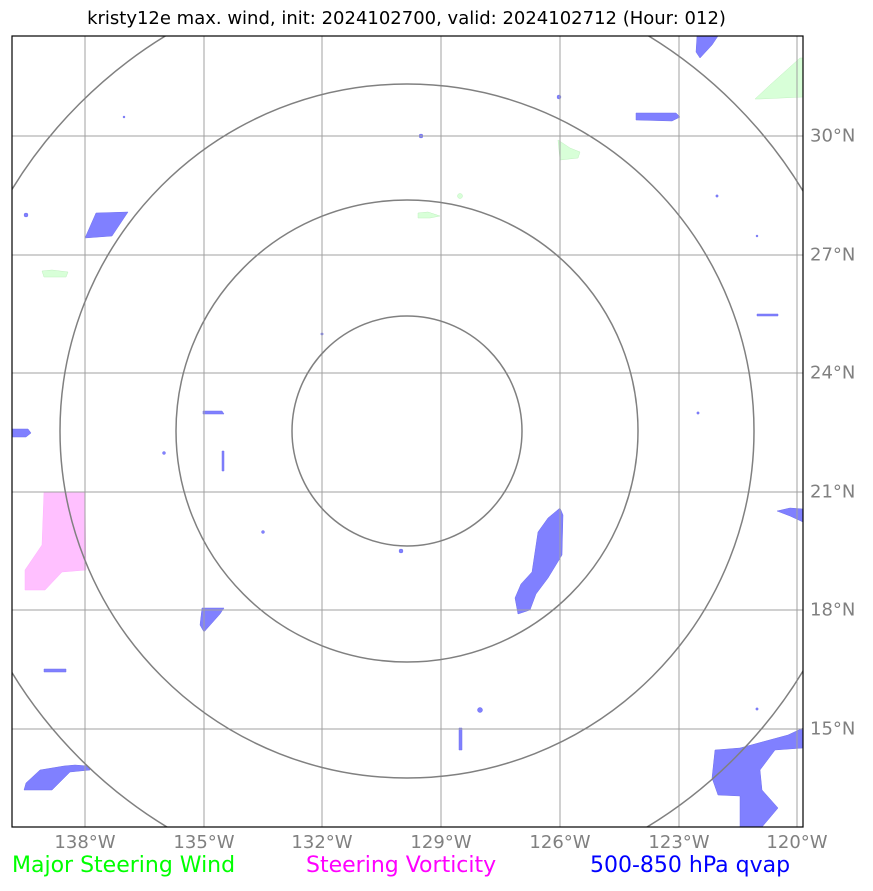  What do you see at coordinates (679, 842) in the screenshot?
I see `lon-label-123w: 123°W` at bounding box center [679, 842].